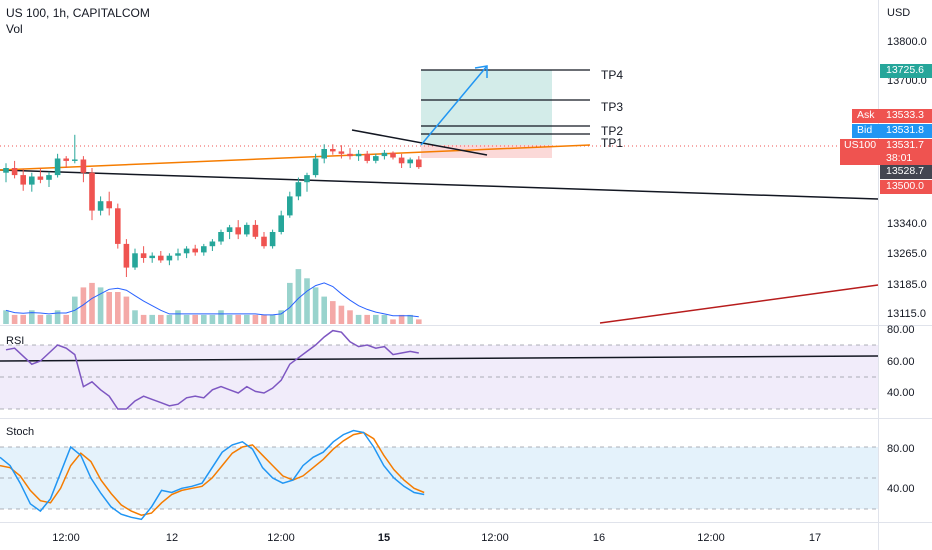 The image size is (932, 550). I want to click on candles, so click(212, 205).